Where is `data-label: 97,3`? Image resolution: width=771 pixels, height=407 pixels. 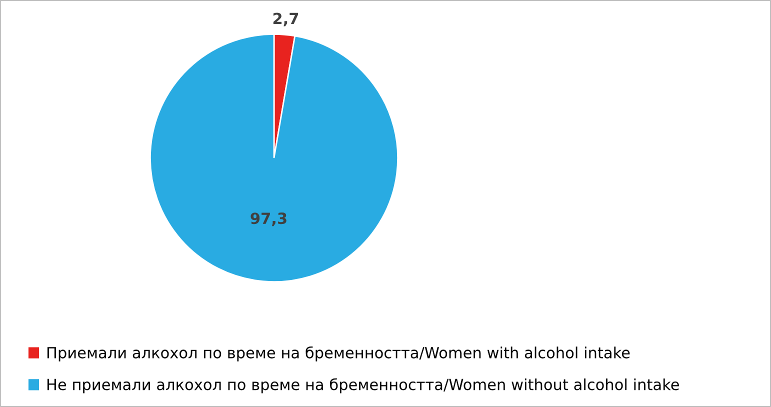
data-label: 97,3 is located at coordinates (268, 219).